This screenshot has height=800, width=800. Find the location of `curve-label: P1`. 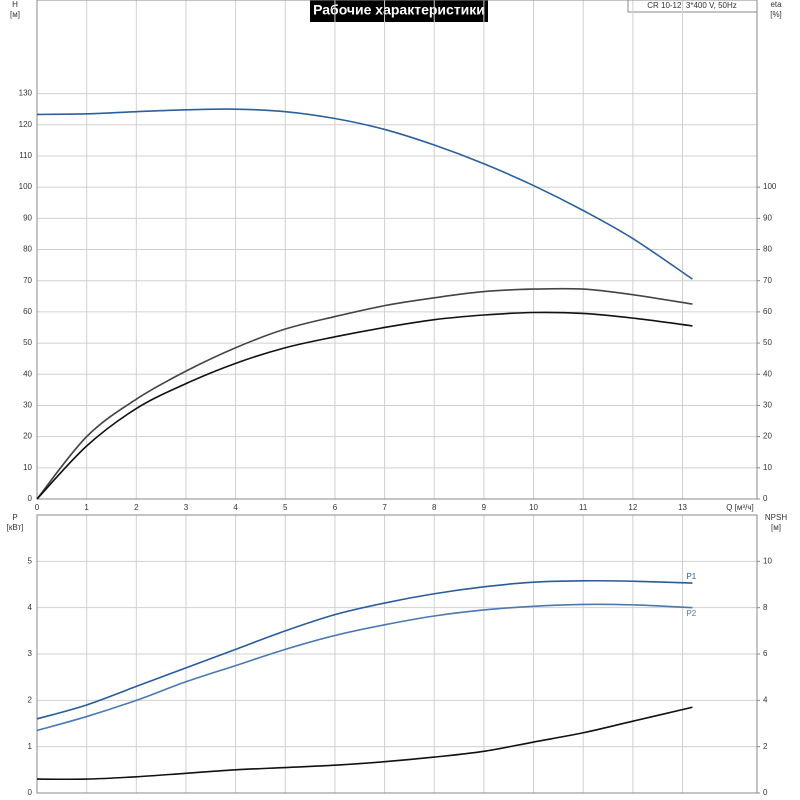

curve-label: P1 is located at coordinates (691, 576).